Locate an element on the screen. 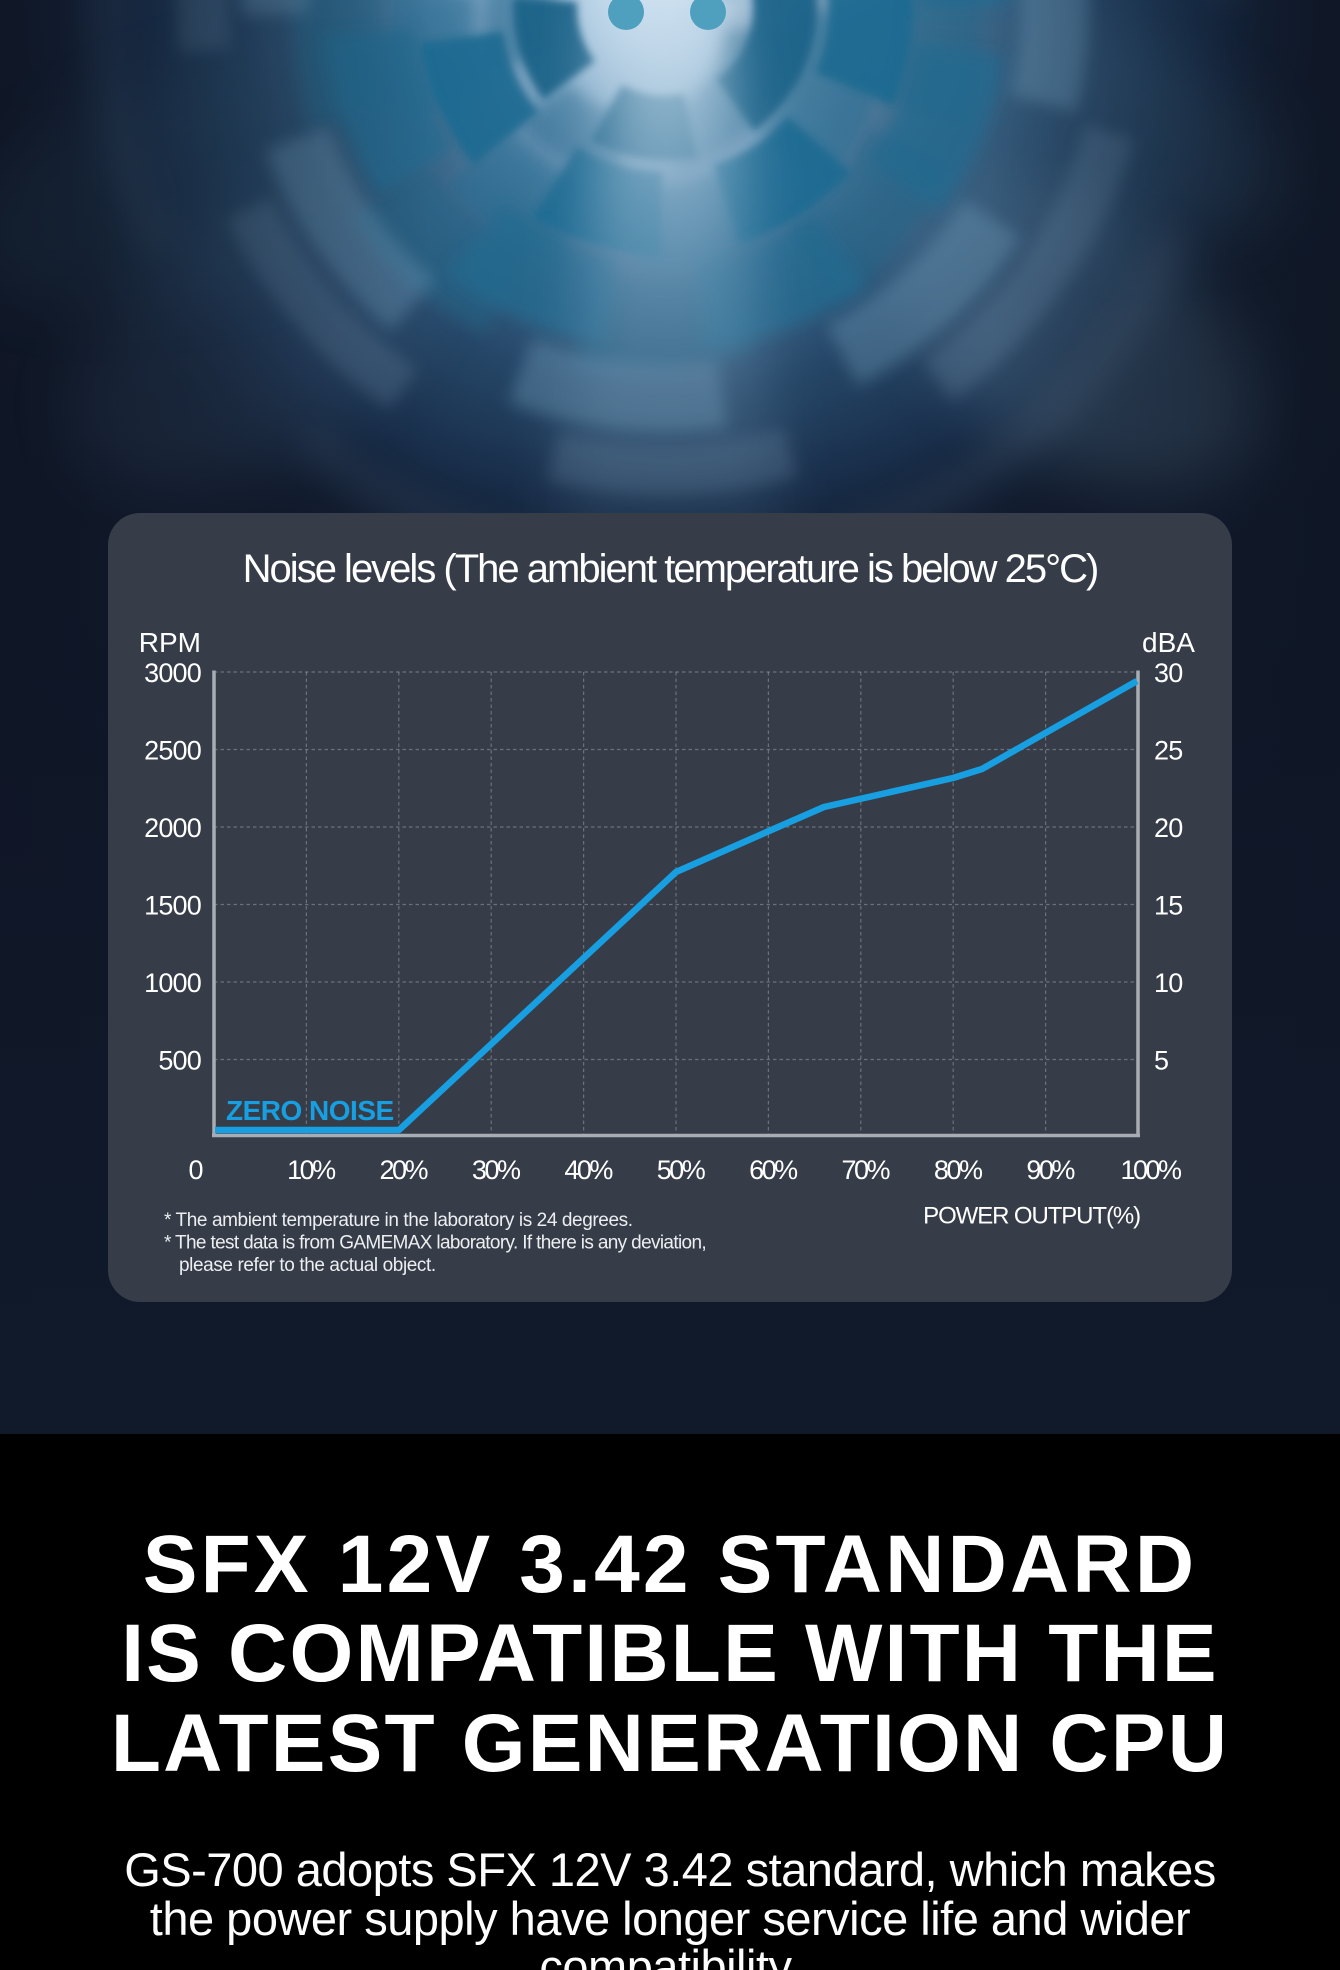 The height and width of the screenshot is (1970, 1340). svg-text: 0 is located at coordinates (195, 1170).